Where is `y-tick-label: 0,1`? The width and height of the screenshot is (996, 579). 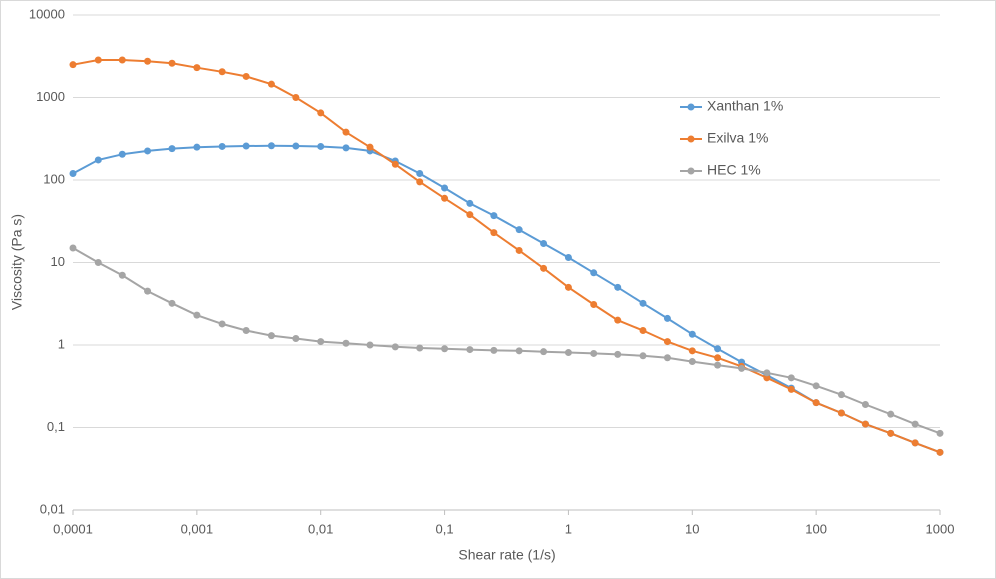 y-tick-label: 0,1 is located at coordinates (56, 426).